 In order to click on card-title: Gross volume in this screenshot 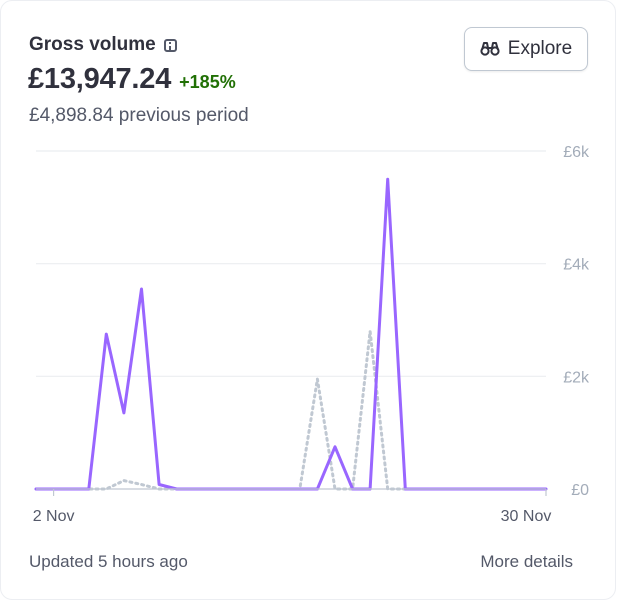, I will do `click(92, 44)`.